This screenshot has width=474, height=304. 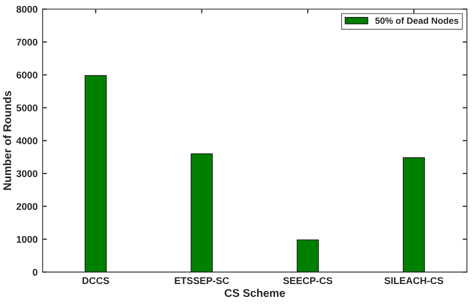 What do you see at coordinates (7, 140) in the screenshot?
I see `y-axis-title: Number of Rounds` at bounding box center [7, 140].